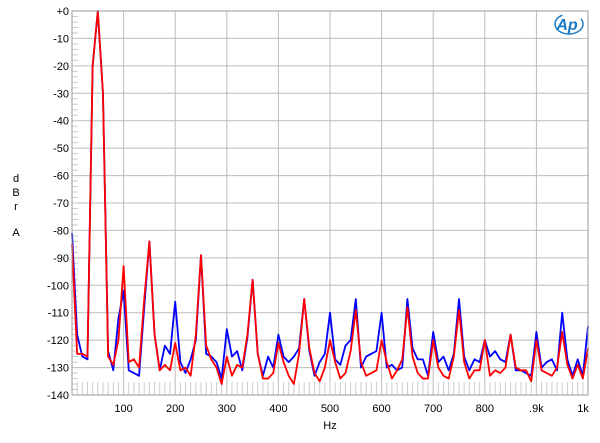 The image size is (600, 443). Describe the element at coordinates (536, 409) in the screenshot. I see `x-tick-label: .9k` at that location.